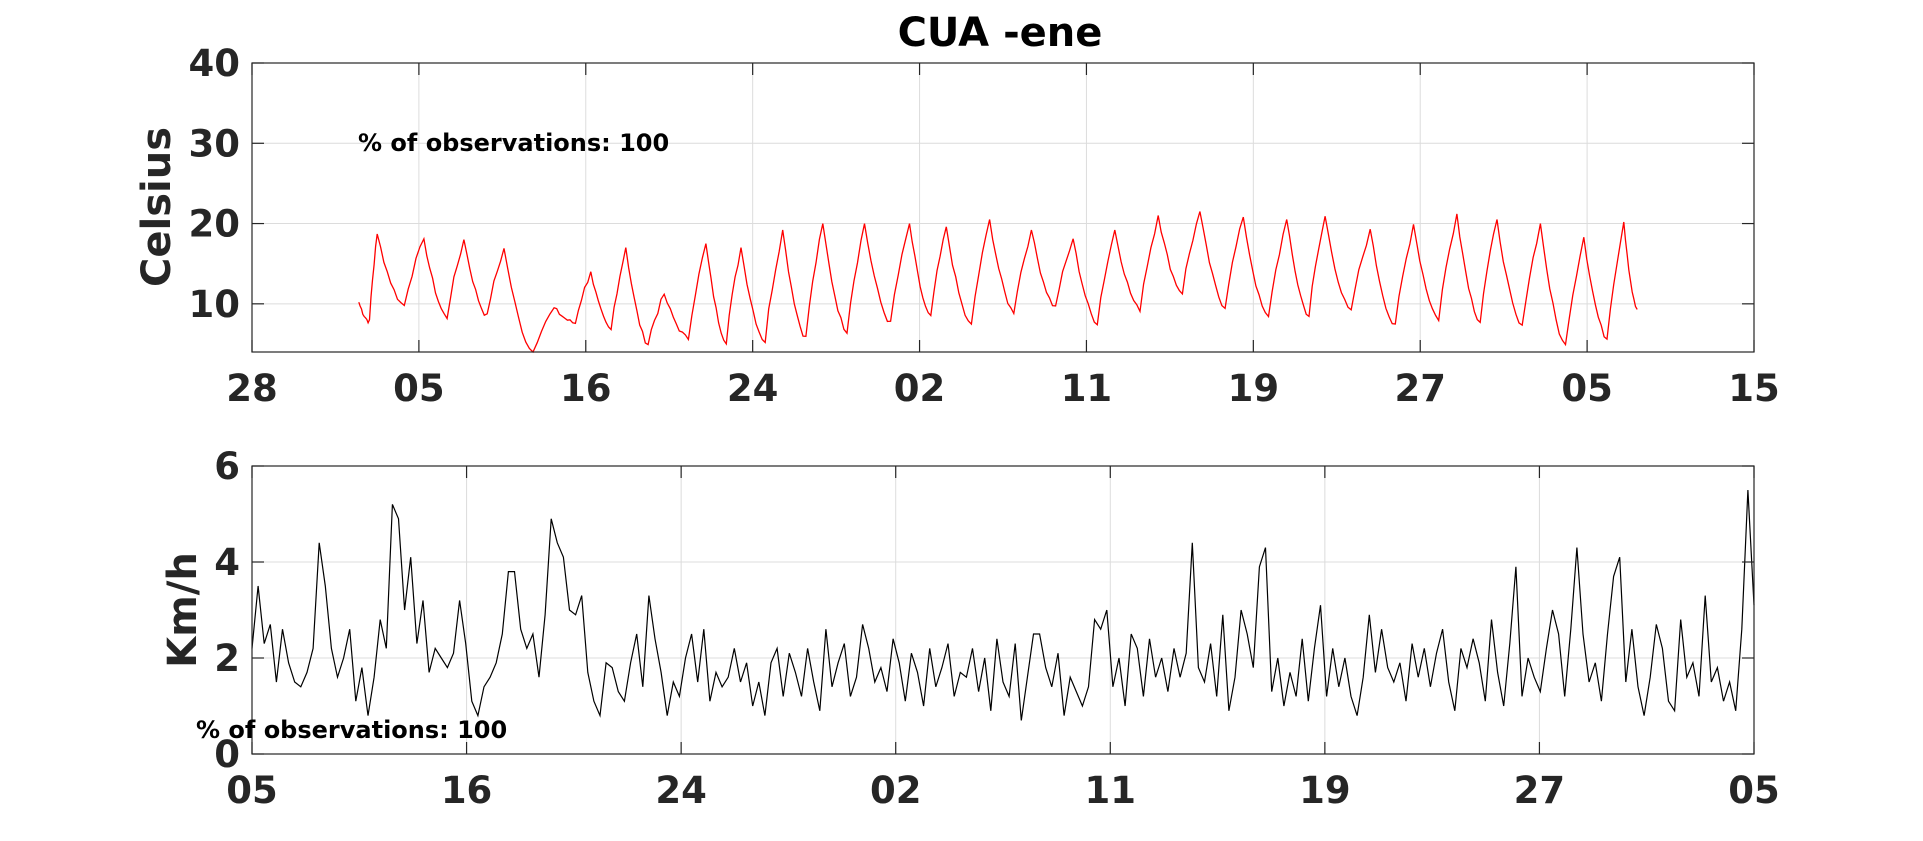 This screenshot has height=841, width=1923. I want to click on wind-y-tick-label: 0, so click(227, 754).